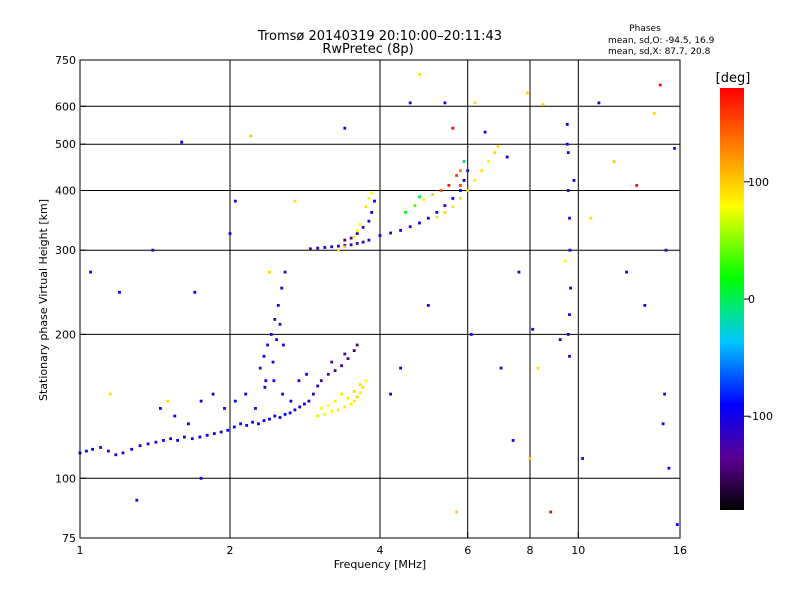 This screenshot has width=800, height=600. What do you see at coordinates (69, 538) in the screenshot?
I see `y-tick-label: 75` at bounding box center [69, 538].